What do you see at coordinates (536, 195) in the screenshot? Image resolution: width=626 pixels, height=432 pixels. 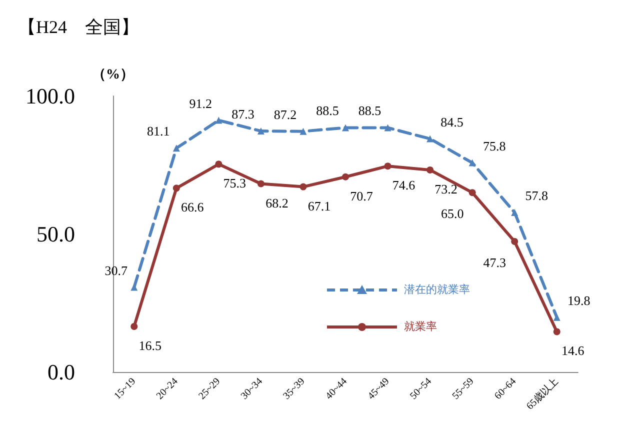 I see `data-label: 57.8` at bounding box center [536, 195].